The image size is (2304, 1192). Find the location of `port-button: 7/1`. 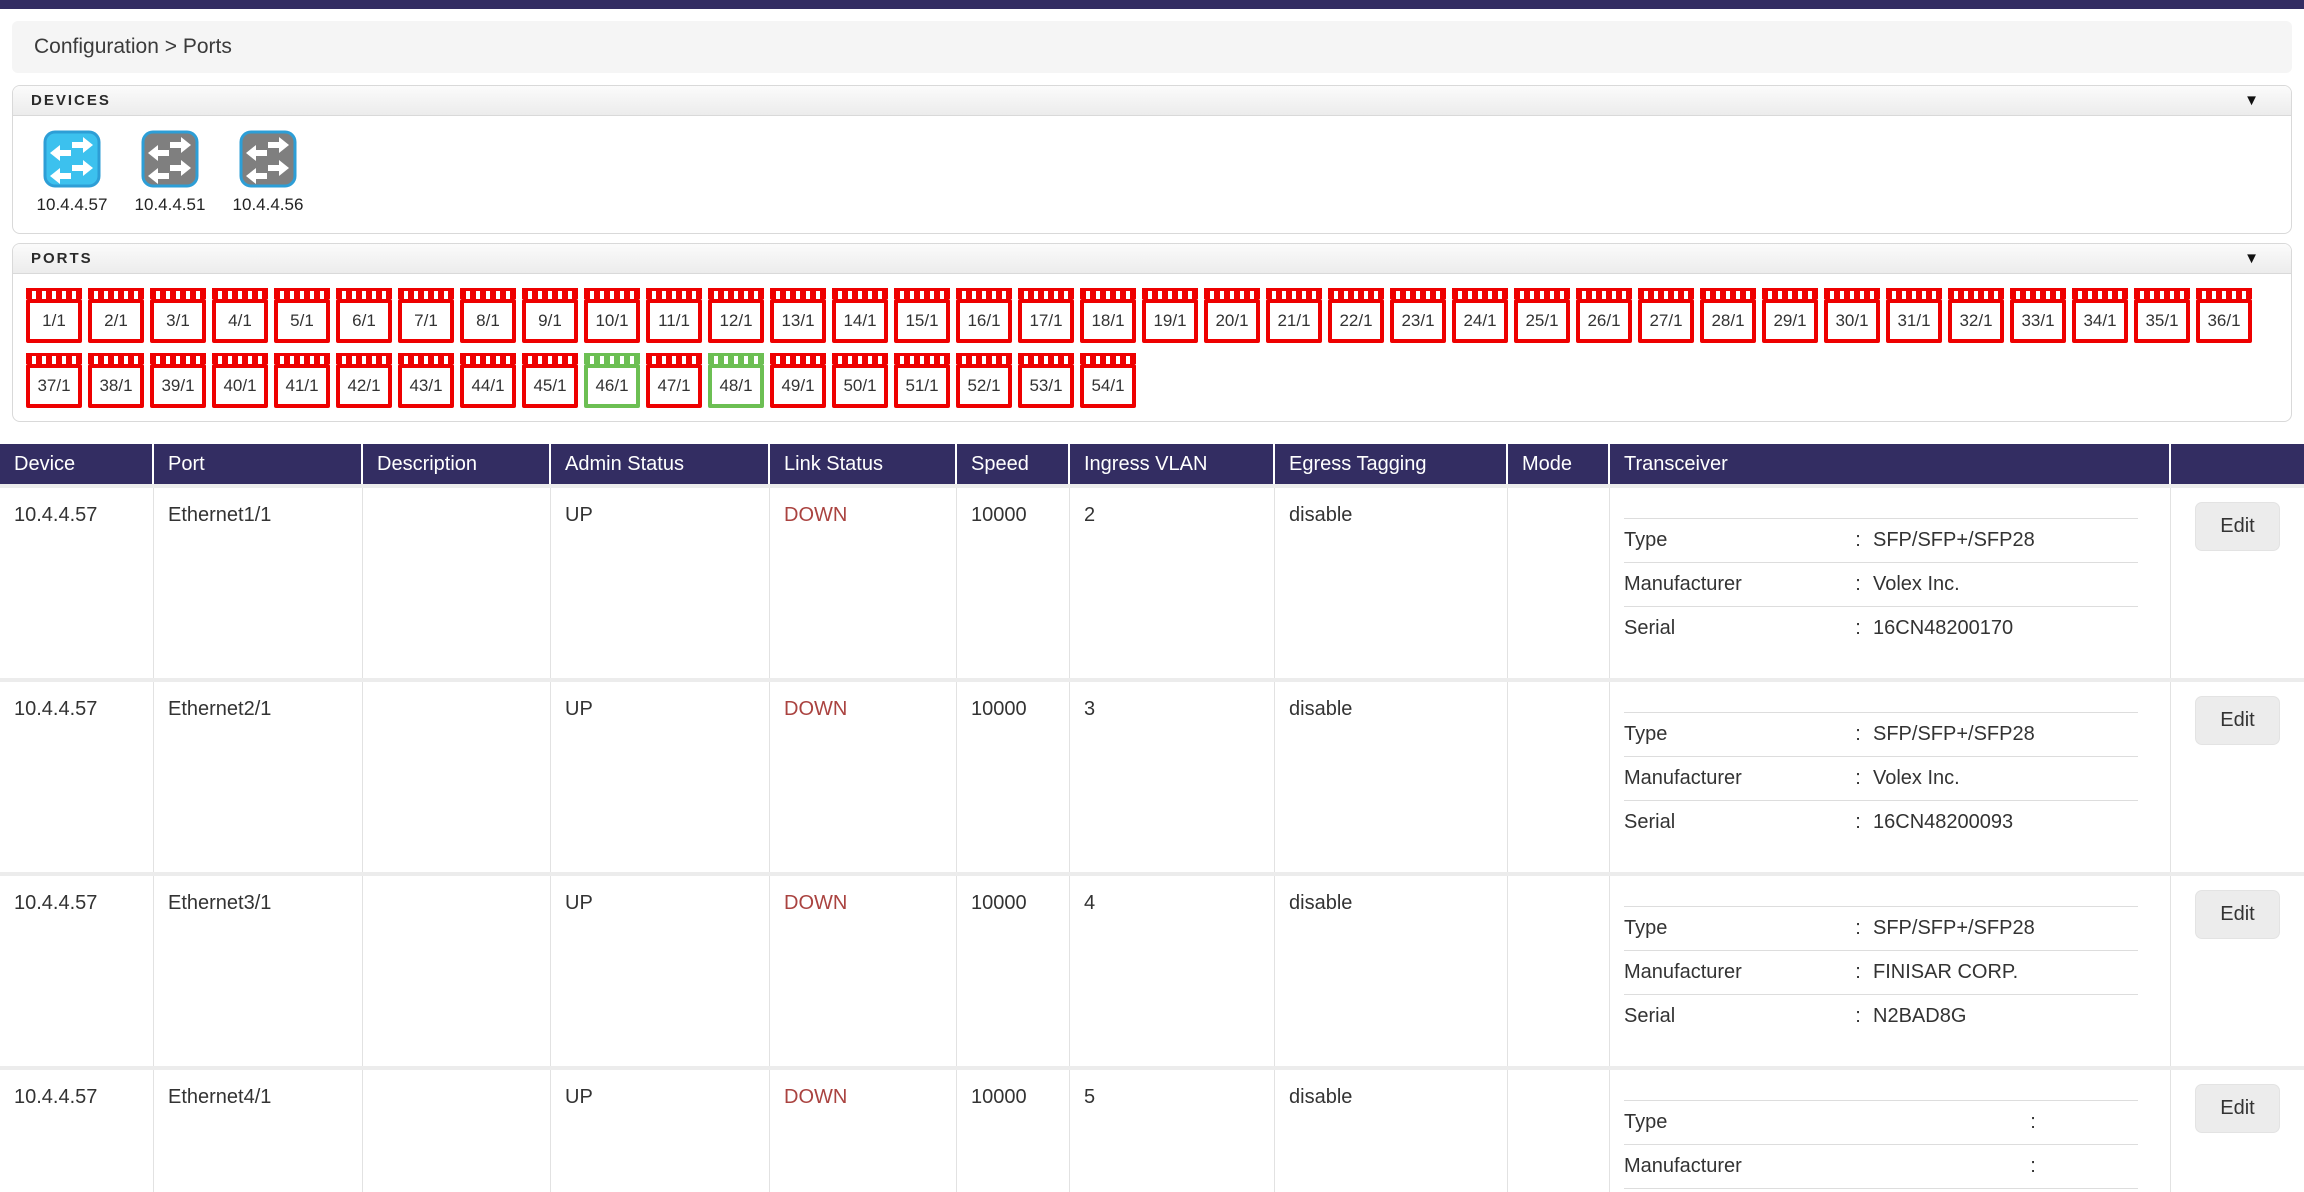

port-button: 7/1 is located at coordinates (426, 315).